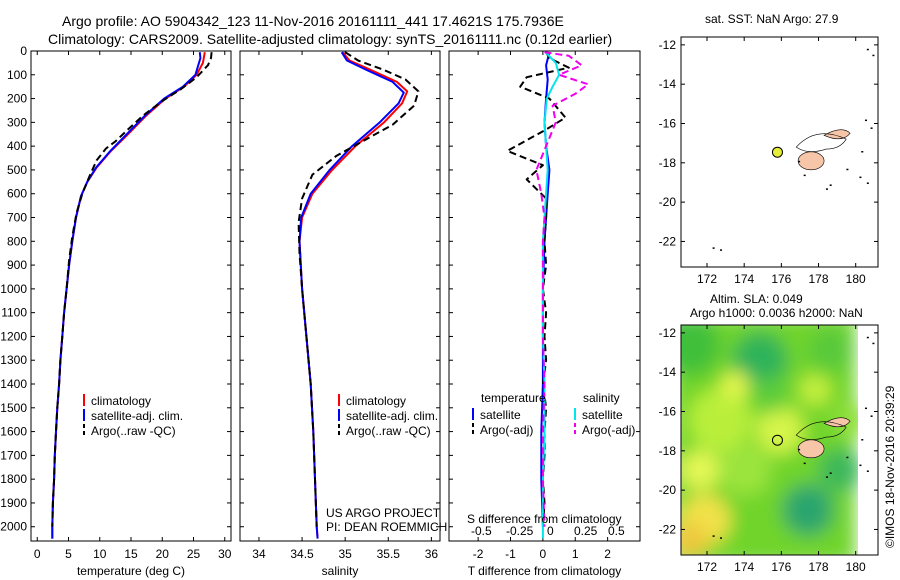 The height and width of the screenshot is (580, 900). I want to click on sla-field, so click(769, 440).